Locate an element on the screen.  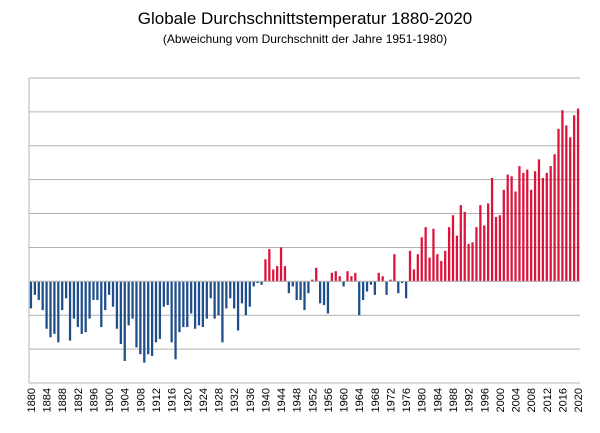
bar-1936 is located at coordinates (249, 294).